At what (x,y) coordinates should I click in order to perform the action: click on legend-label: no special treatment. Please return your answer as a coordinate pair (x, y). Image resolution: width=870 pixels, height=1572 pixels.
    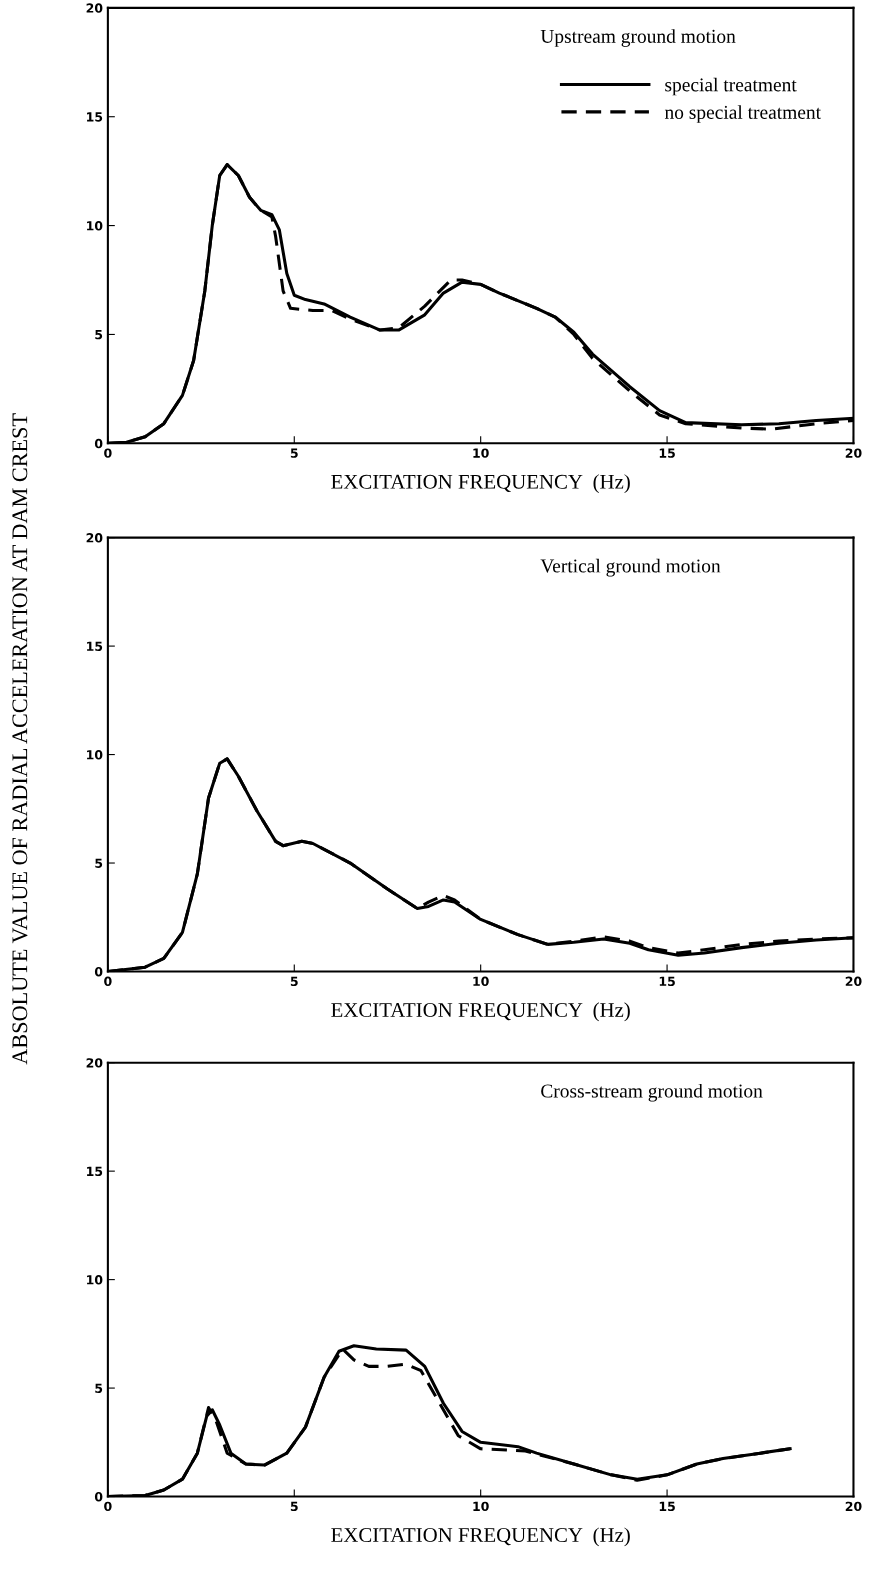
    Looking at the image, I should click on (742, 114).